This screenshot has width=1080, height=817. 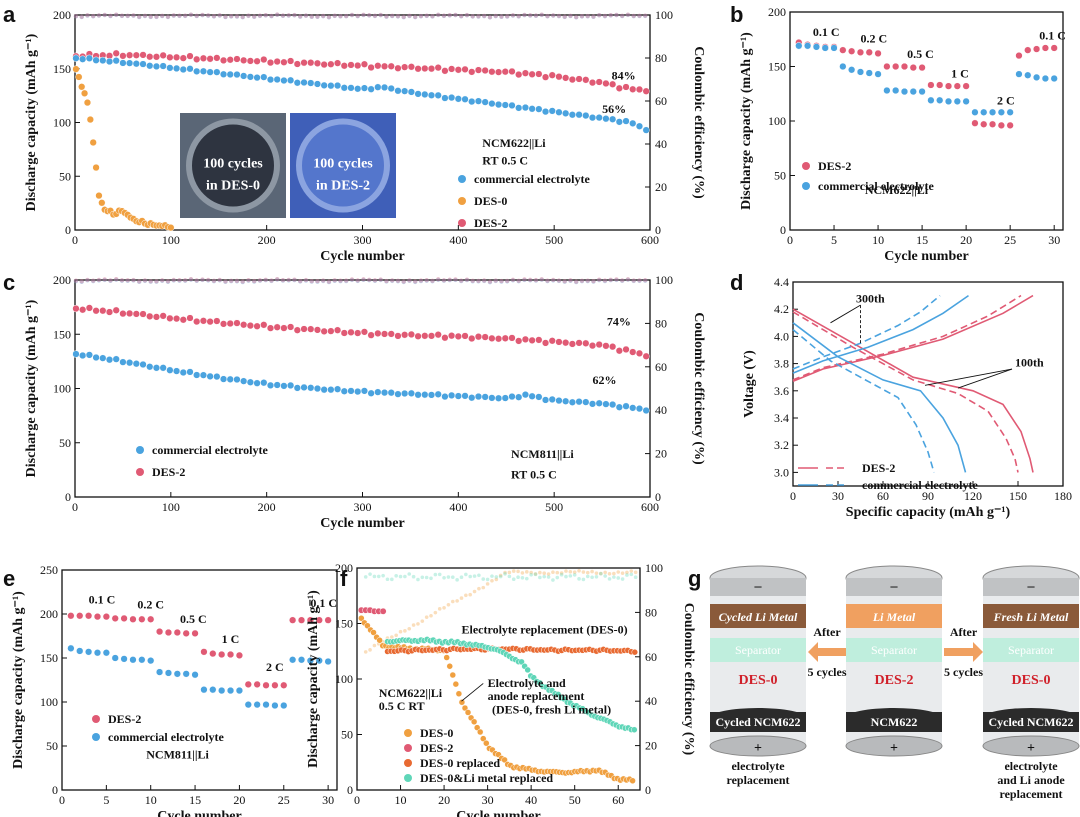 What do you see at coordinates (65, 443) in the screenshot?
I see `y-tick-label: 50` at bounding box center [65, 443].